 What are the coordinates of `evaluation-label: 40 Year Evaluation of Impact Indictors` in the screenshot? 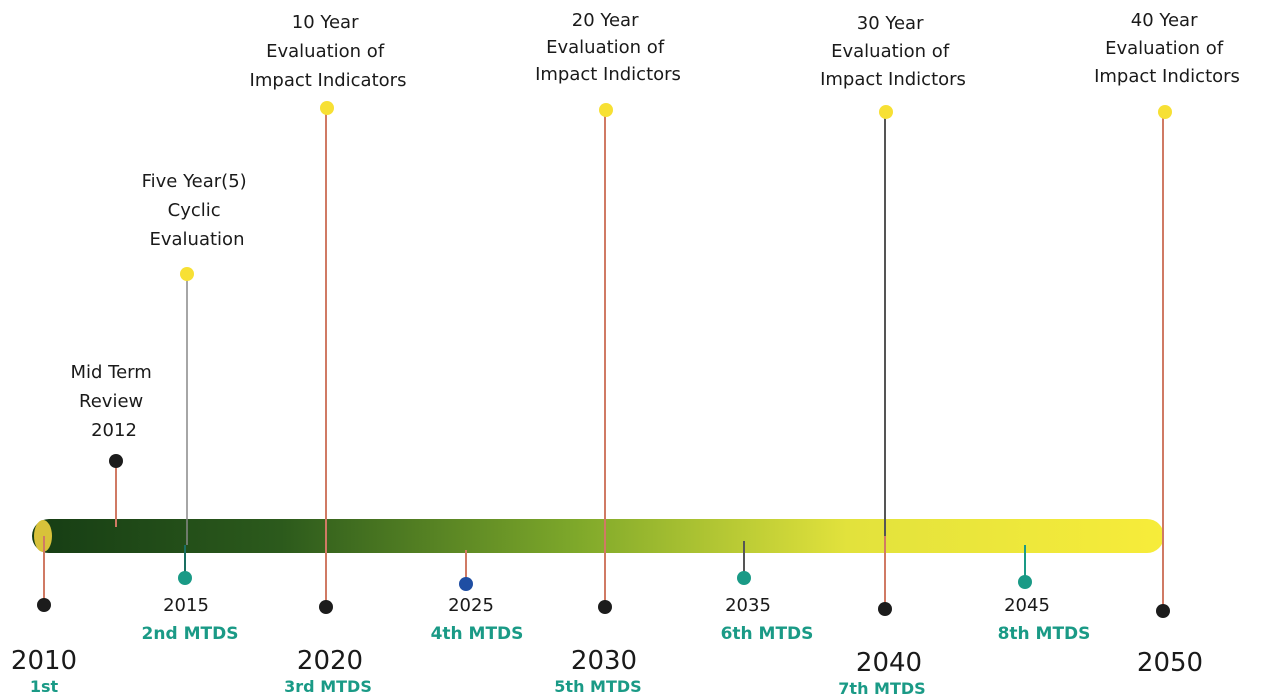 It's located at (1167, 48).